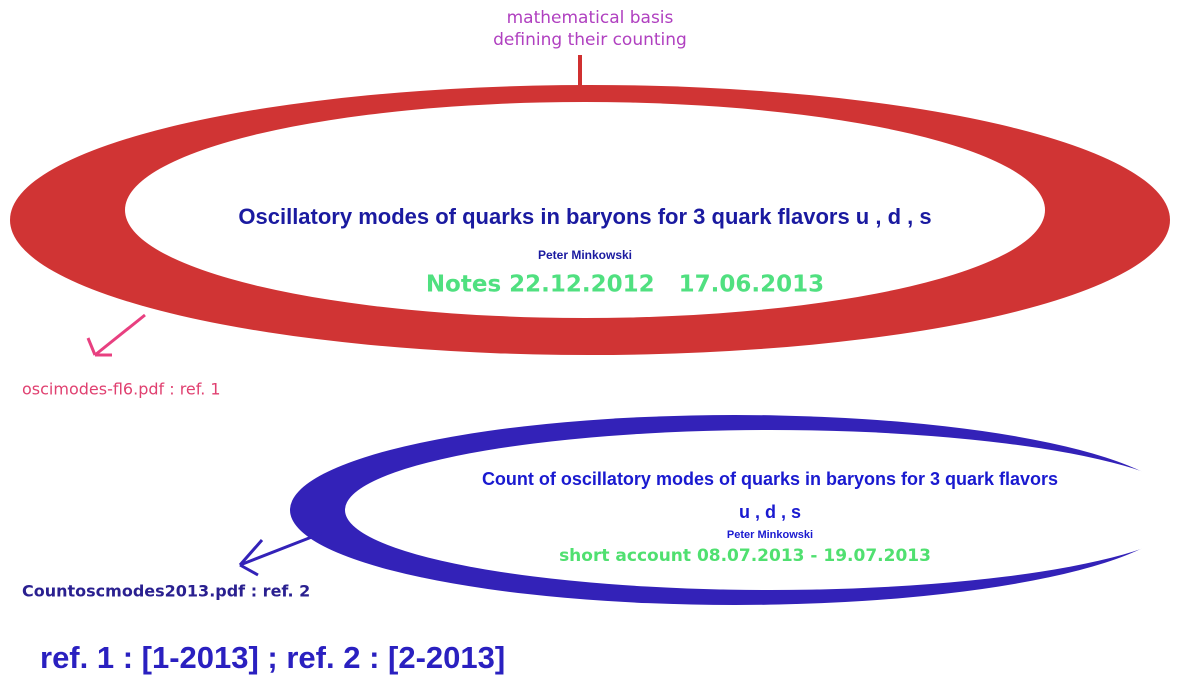  Describe the element at coordinates (166, 591) in the screenshot. I see `file-label: Countoscmodes2013.pdf : ref. 2` at that location.